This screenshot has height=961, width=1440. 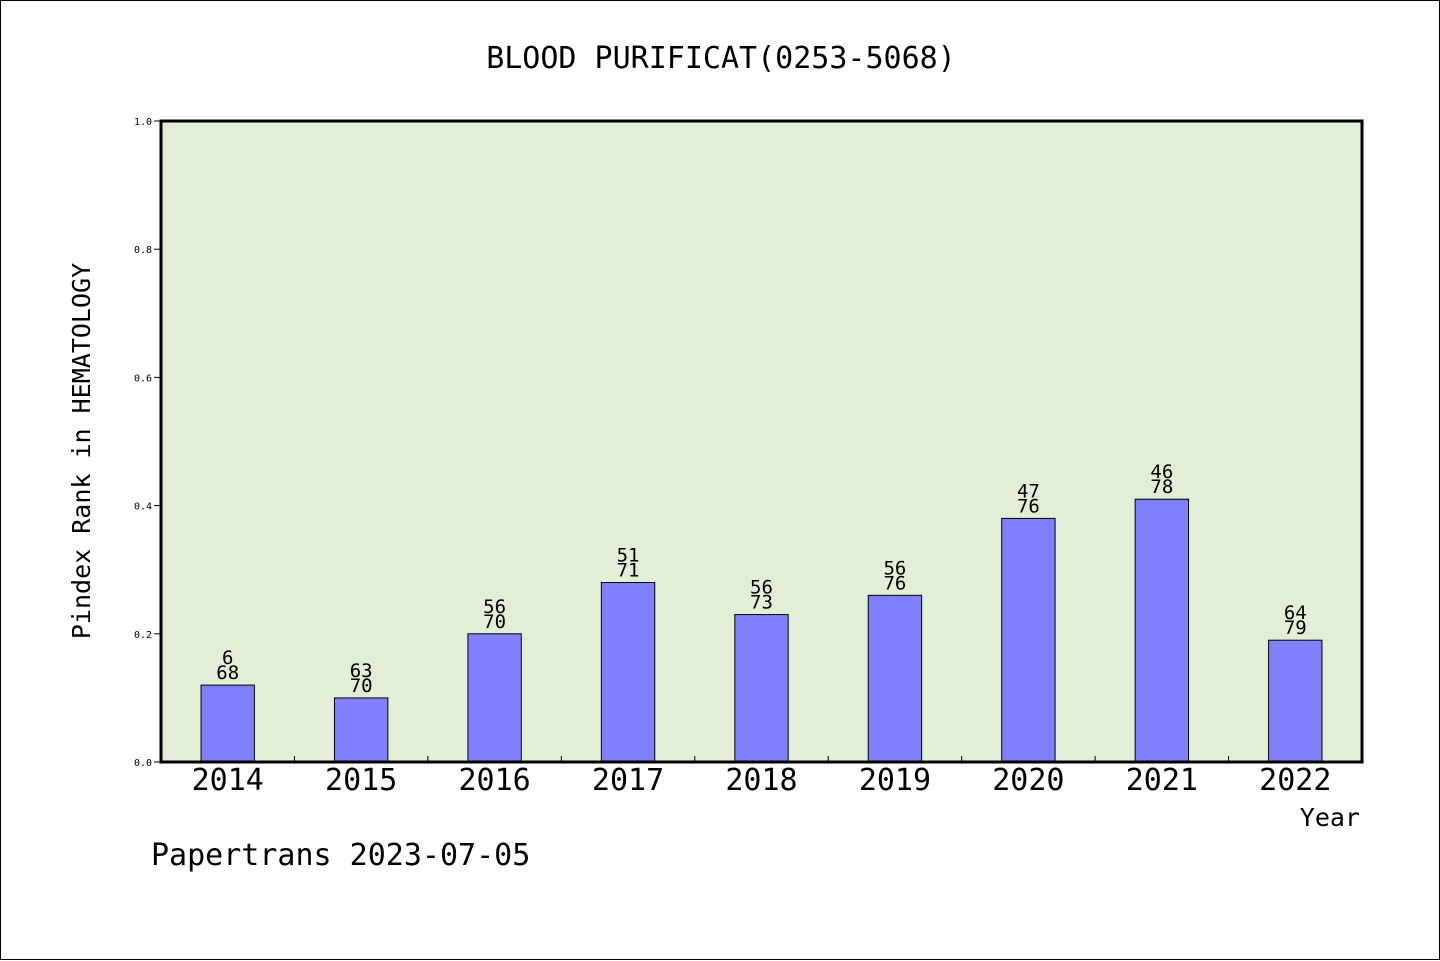 What do you see at coordinates (340, 855) in the screenshot?
I see `footer-text: Papertrans 2023-07-05` at bounding box center [340, 855].